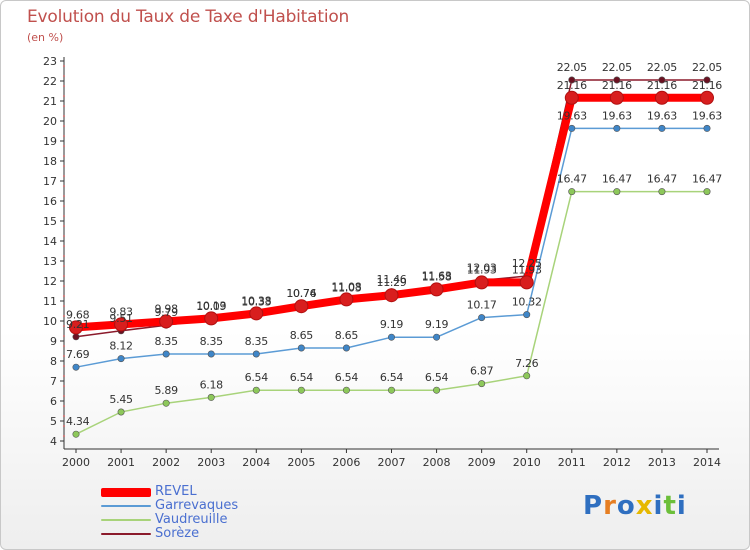 Image resolution: width=750 pixels, height=550 pixels. Describe the element at coordinates (50, 161) in the screenshot. I see `y-tick-label: 18` at that location.